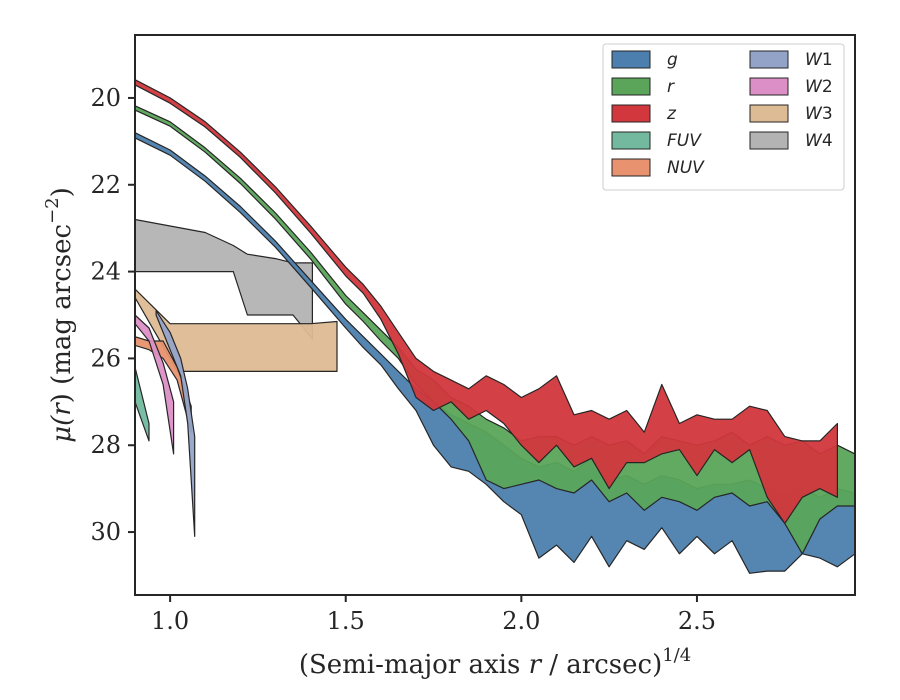  I want to click on x-axis-title: (Semi-major axis r / arcsec)1/4, so click(495, 662).